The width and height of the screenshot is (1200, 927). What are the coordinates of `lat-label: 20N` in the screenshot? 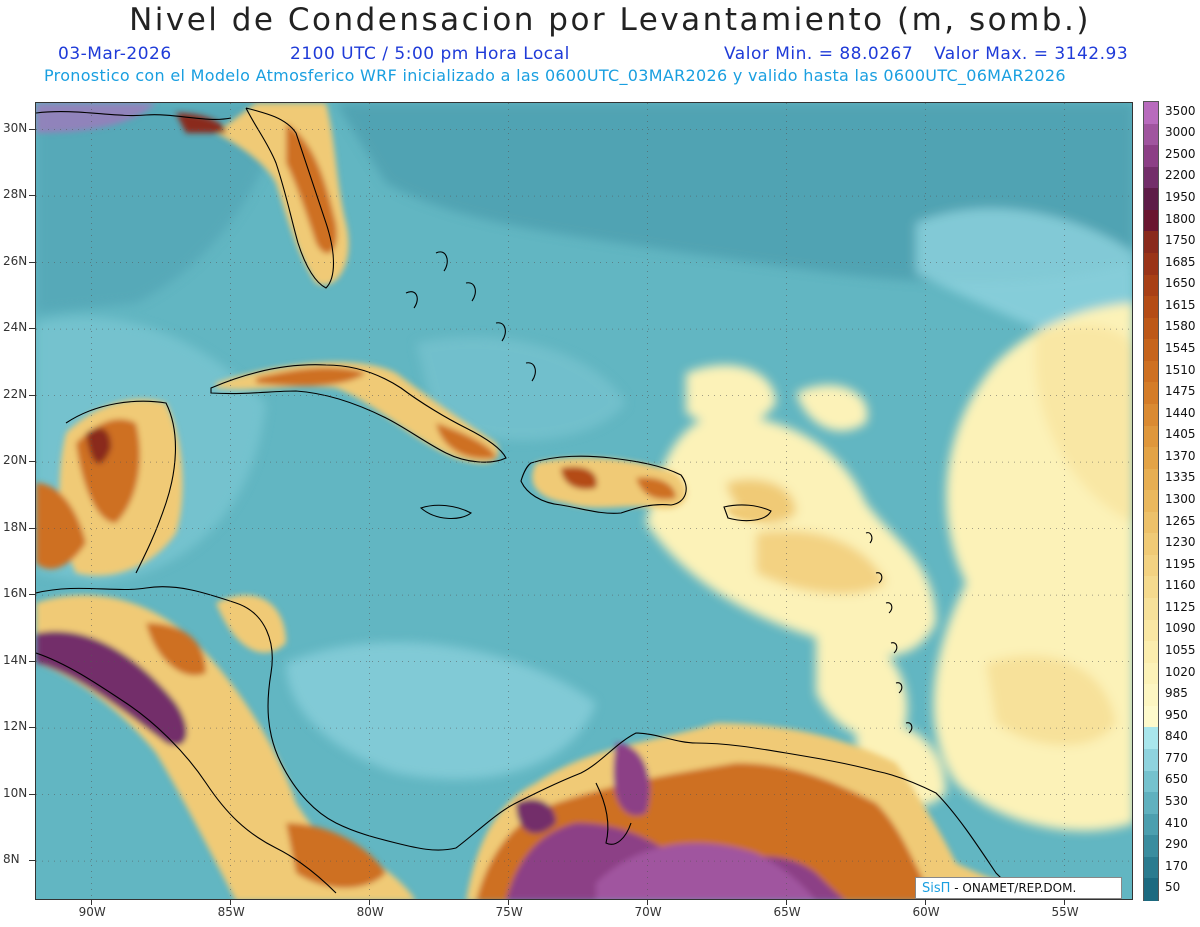 It's located at (15, 460).